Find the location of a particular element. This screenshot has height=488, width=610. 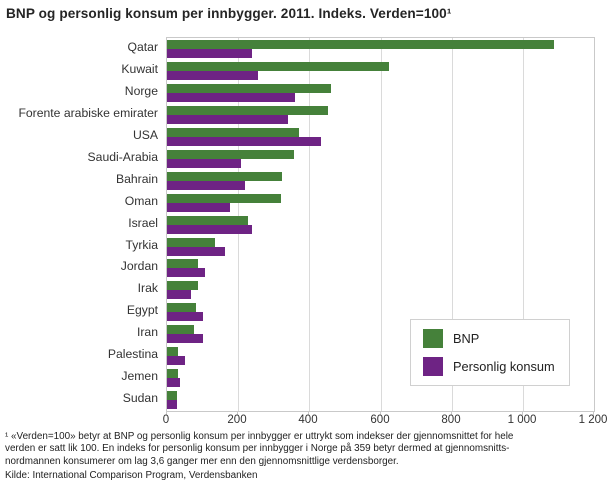

category-label-norge: Norge is located at coordinates (141, 90).